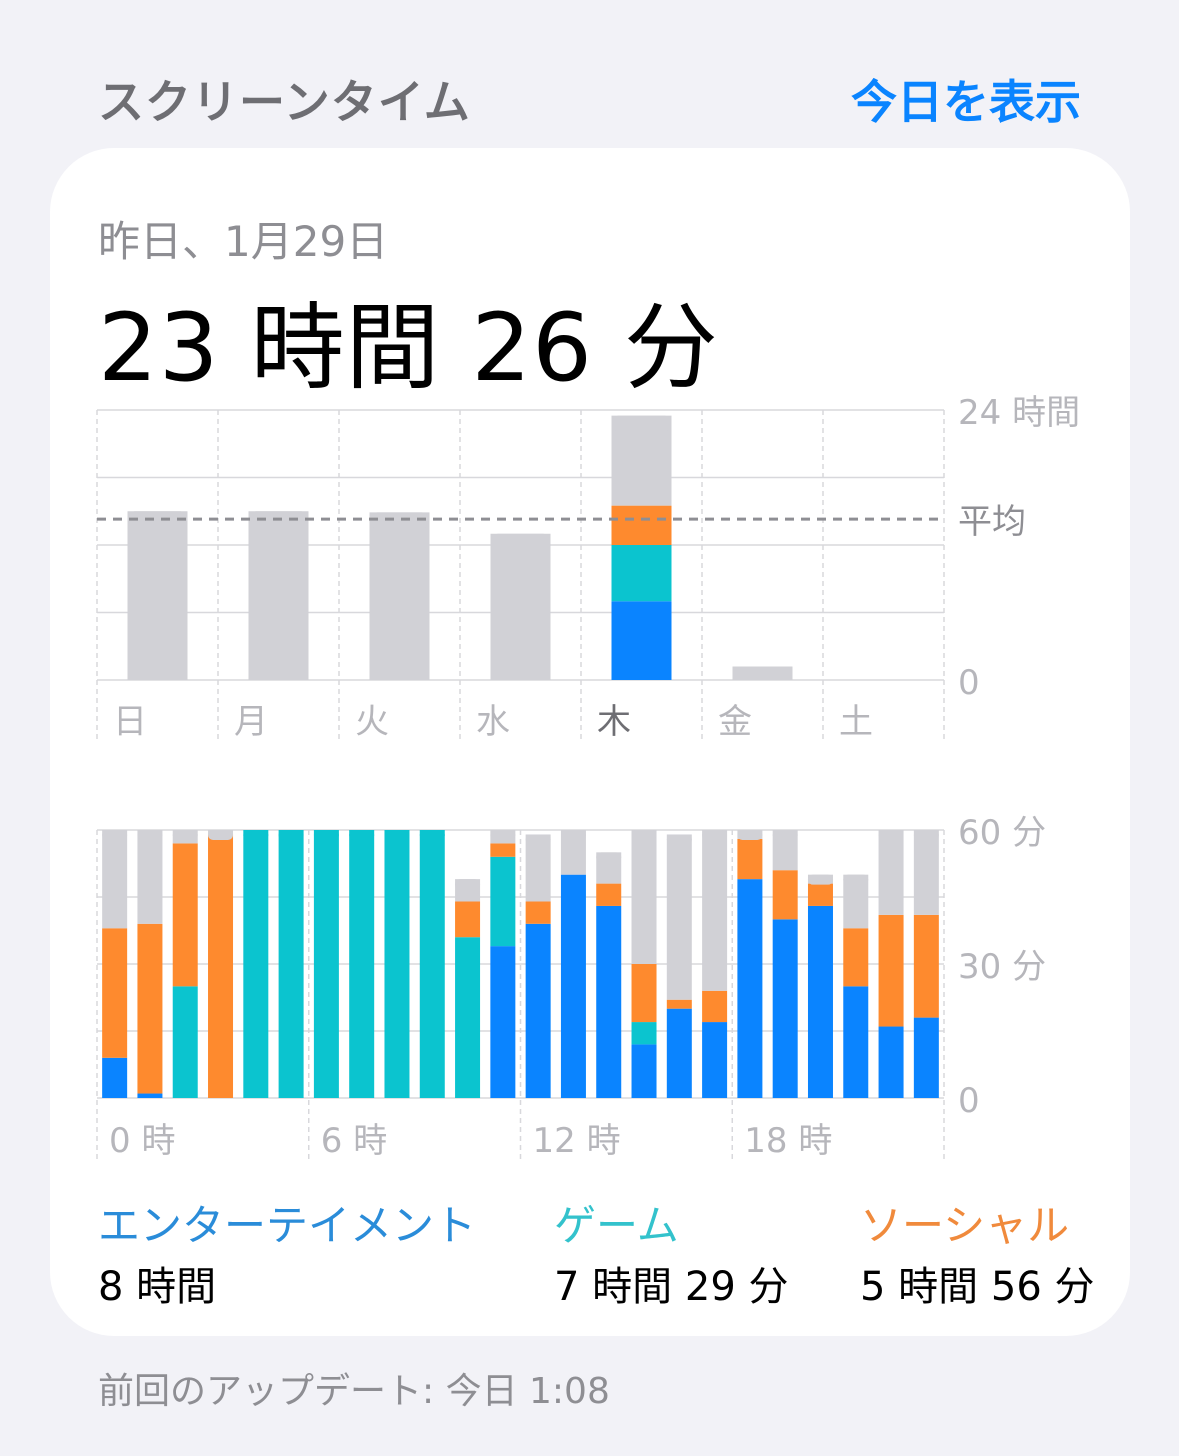  What do you see at coordinates (820, 879) in the screenshot?
I see `hourly-bar-20-cap` at bounding box center [820, 879].